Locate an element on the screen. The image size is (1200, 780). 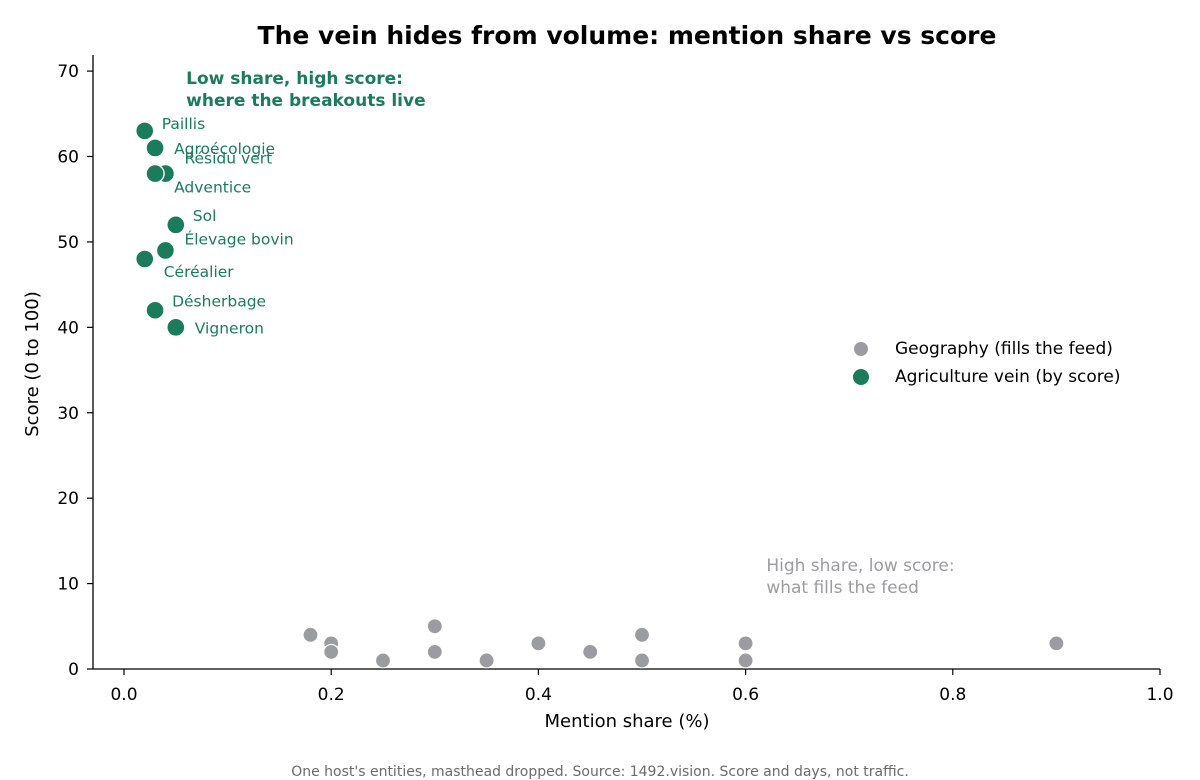
legend-label-agriculture: Agriculture vein (by score) is located at coordinates (1008, 377).